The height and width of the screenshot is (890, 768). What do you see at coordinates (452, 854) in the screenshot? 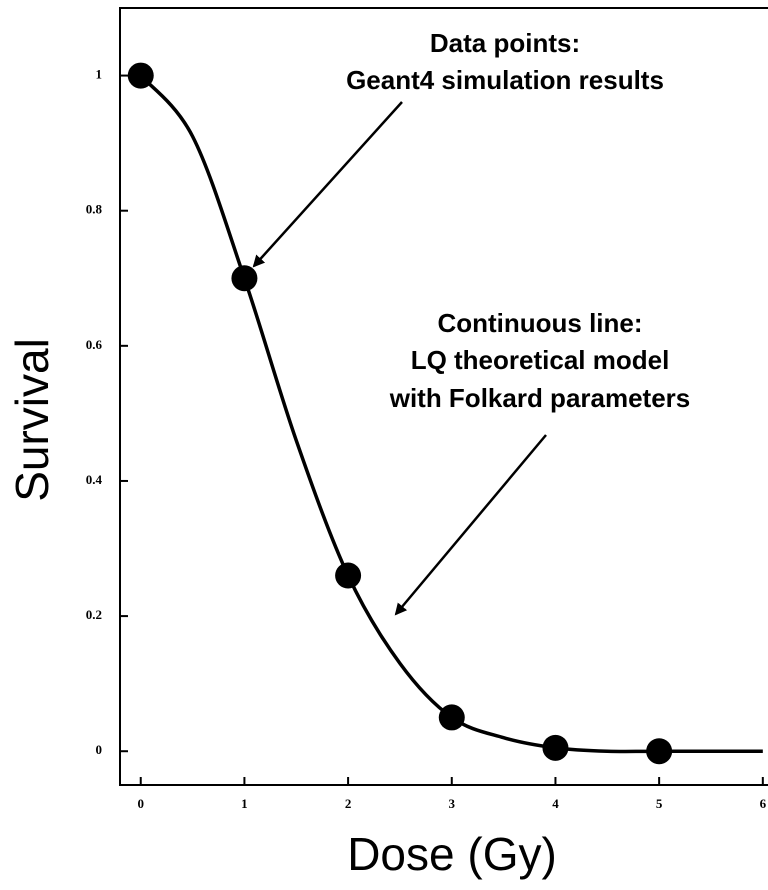
I see `x-axis-label: Dose (Gy)` at bounding box center [452, 854].